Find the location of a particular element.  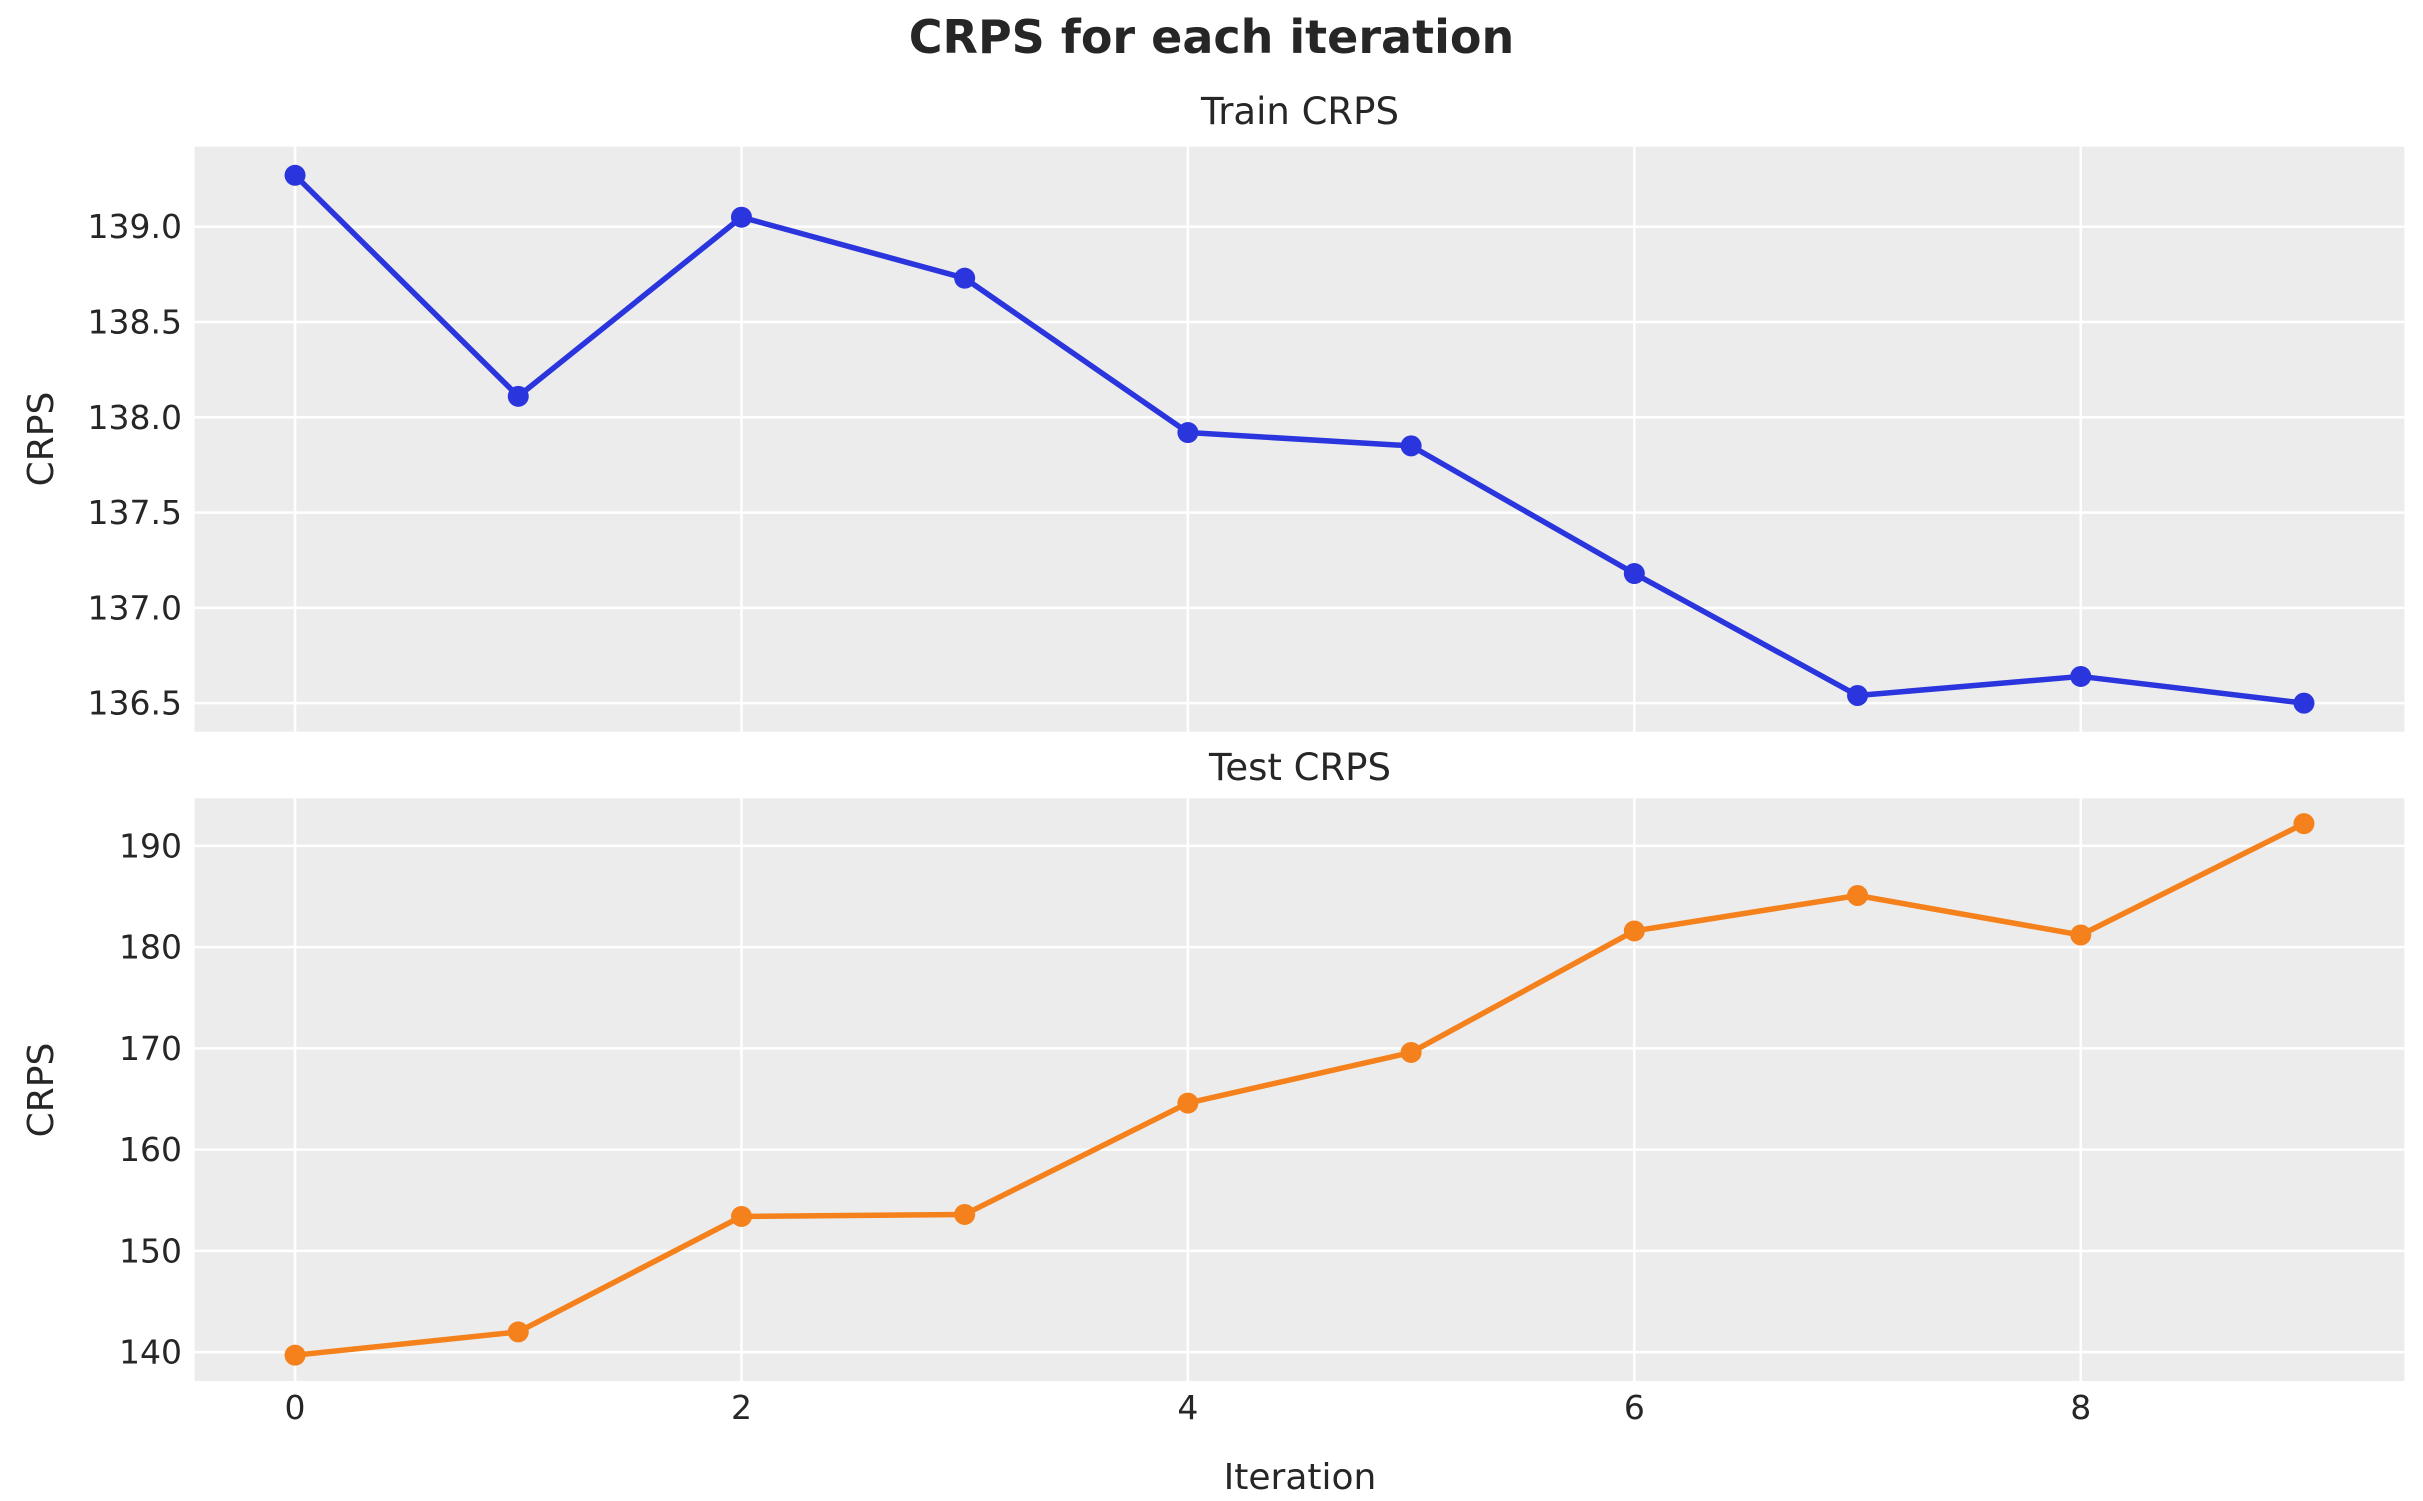

y-tick-label: 137.5 is located at coordinates (135, 512).